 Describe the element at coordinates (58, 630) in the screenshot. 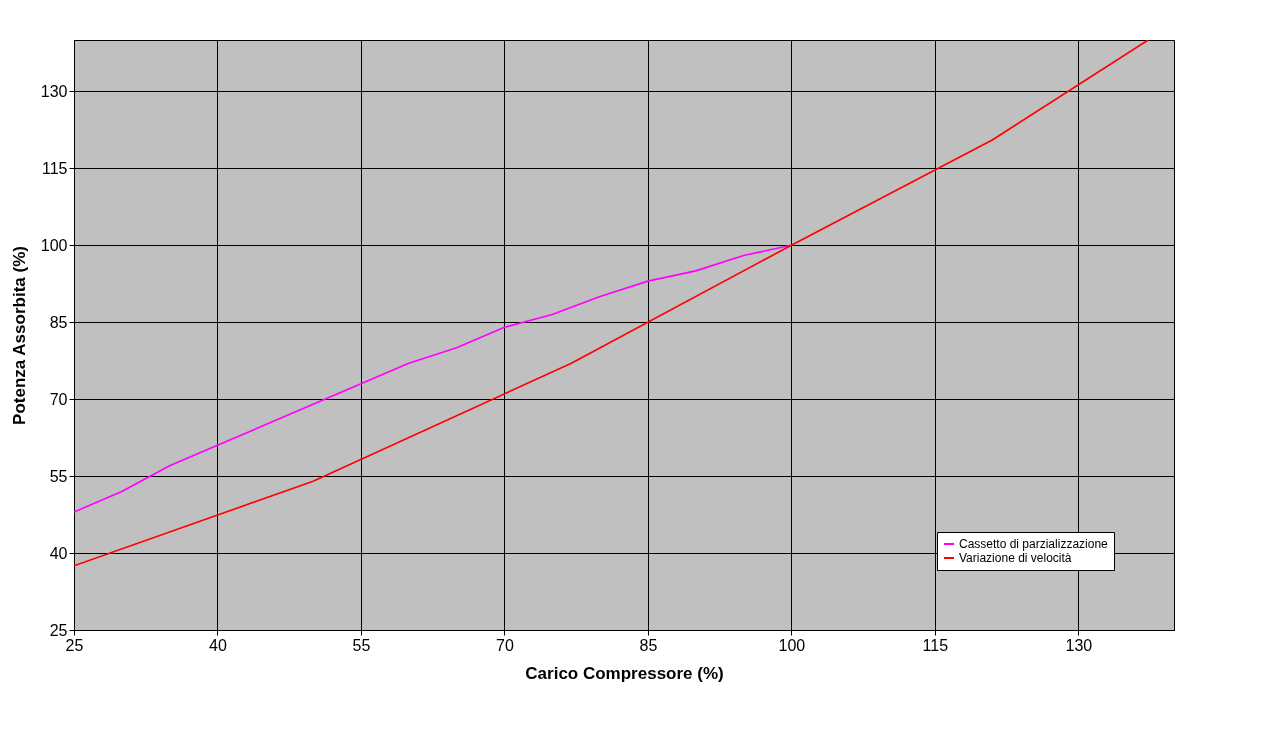

I see `y-tick-label: 25` at that location.